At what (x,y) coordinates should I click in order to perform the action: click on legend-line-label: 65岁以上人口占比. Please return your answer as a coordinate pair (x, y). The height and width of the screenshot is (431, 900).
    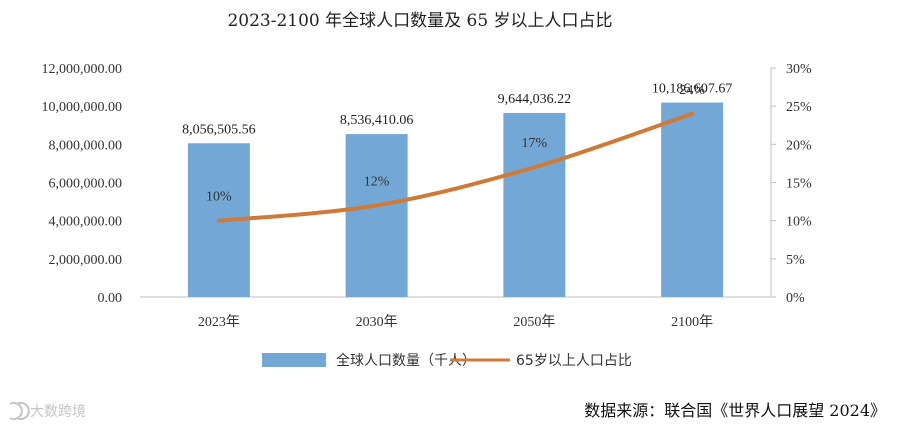
    Looking at the image, I should click on (574, 361).